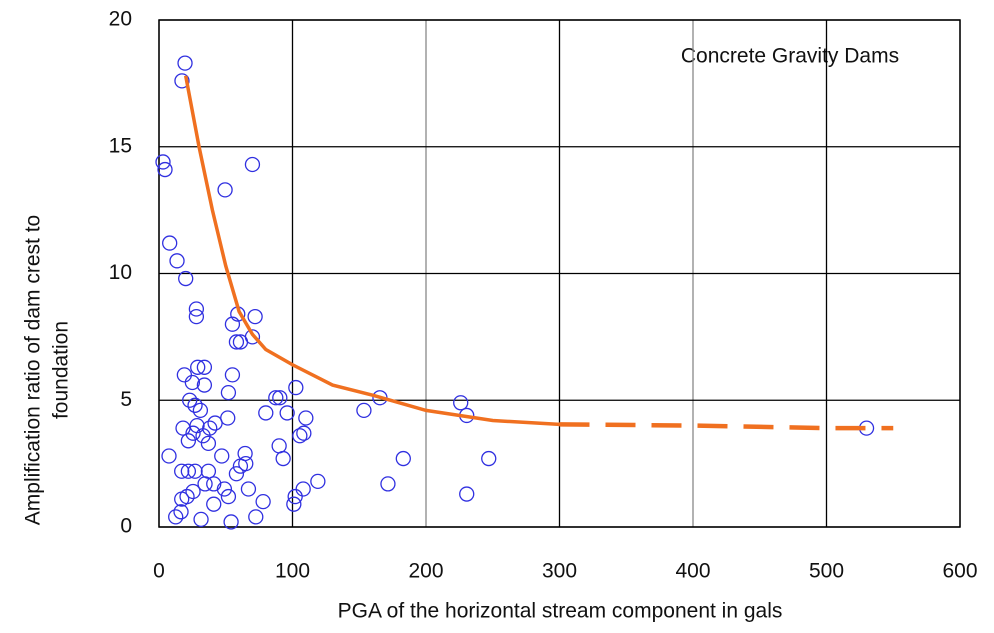  What do you see at coordinates (120, 145) in the screenshot?
I see `y-tick-label: 15` at bounding box center [120, 145].